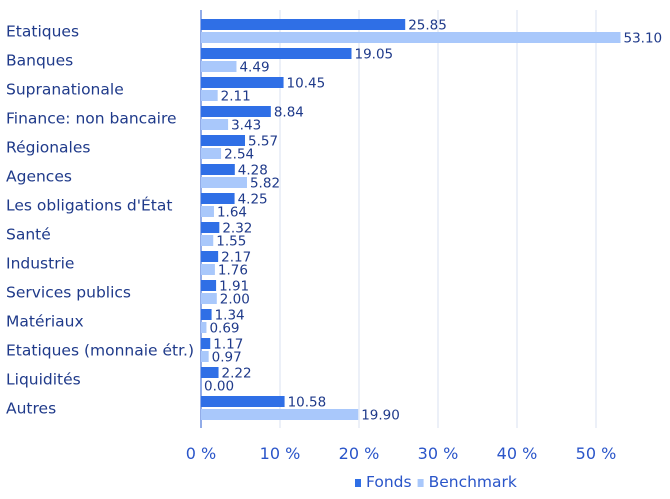  What do you see at coordinates (227, 358) in the screenshot?
I see `value-label-benchmark: 0.97` at bounding box center [227, 358].